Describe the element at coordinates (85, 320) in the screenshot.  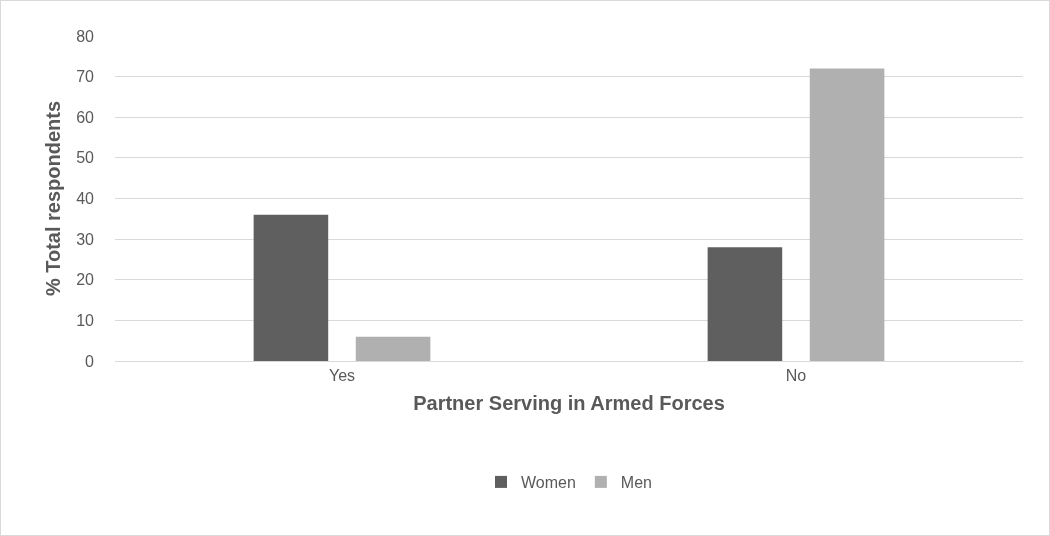
I see `y-tick-label: 10` at that location.